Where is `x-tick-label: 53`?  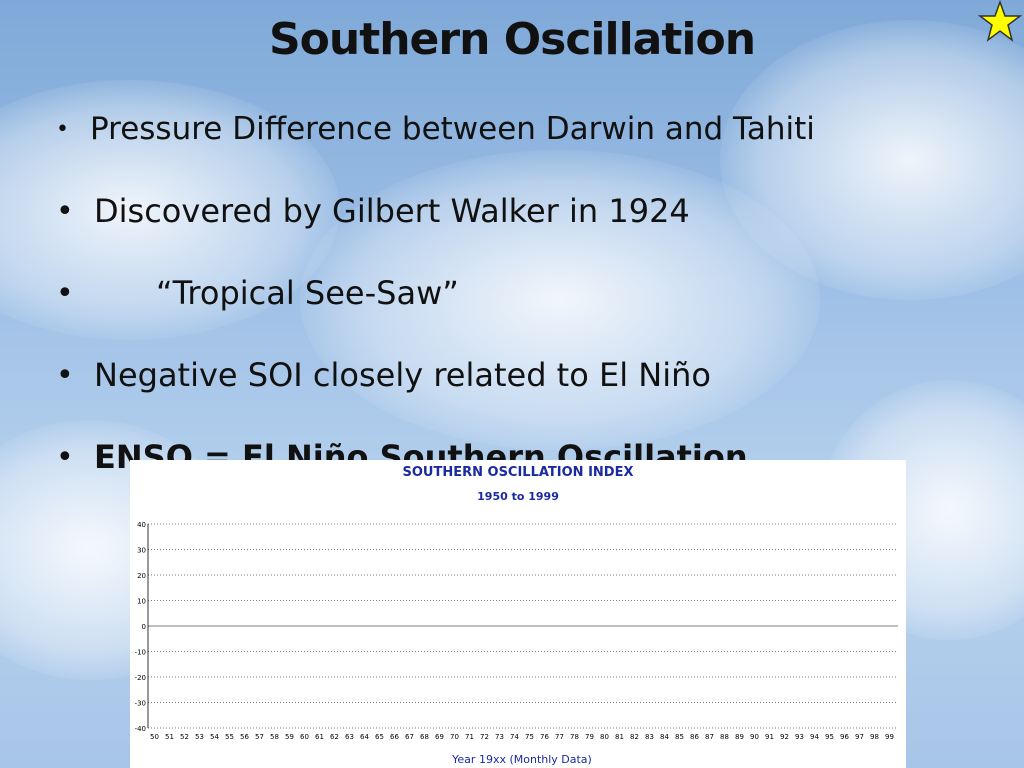
x-tick-label: 53 is located at coordinates (199, 737).